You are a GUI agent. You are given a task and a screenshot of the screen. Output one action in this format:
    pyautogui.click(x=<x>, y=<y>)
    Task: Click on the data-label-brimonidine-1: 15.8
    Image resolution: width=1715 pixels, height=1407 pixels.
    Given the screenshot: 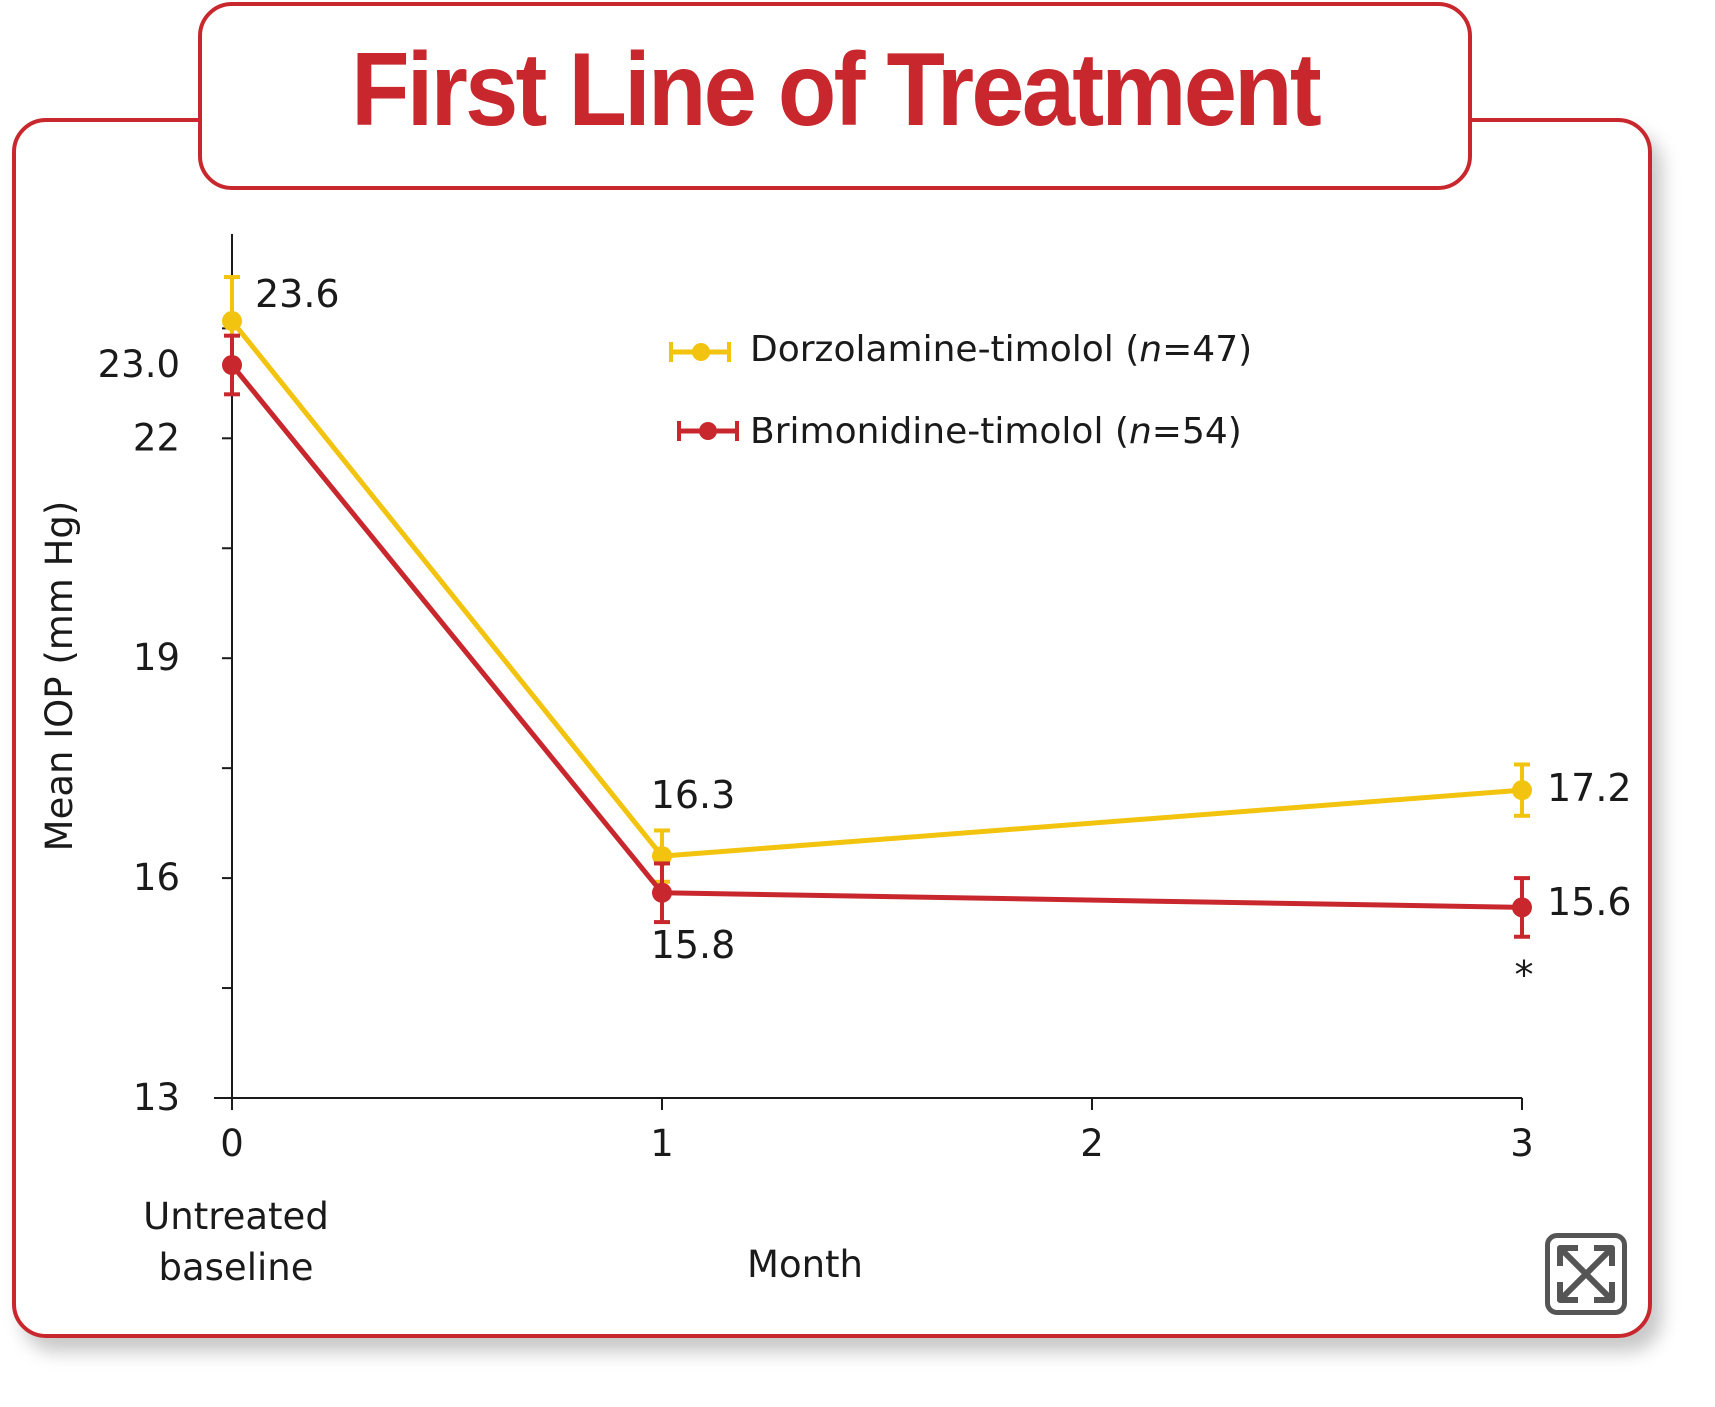 What is the action you would take?
    pyautogui.click(x=693, y=945)
    